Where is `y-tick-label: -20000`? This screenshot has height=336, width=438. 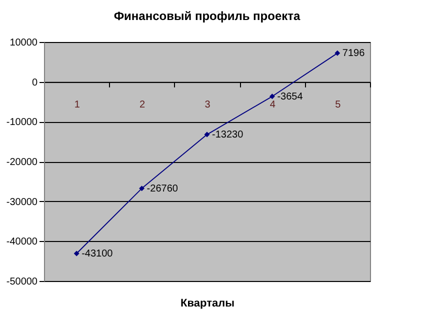 y-tick-label: -20000 is located at coordinates (22, 162).